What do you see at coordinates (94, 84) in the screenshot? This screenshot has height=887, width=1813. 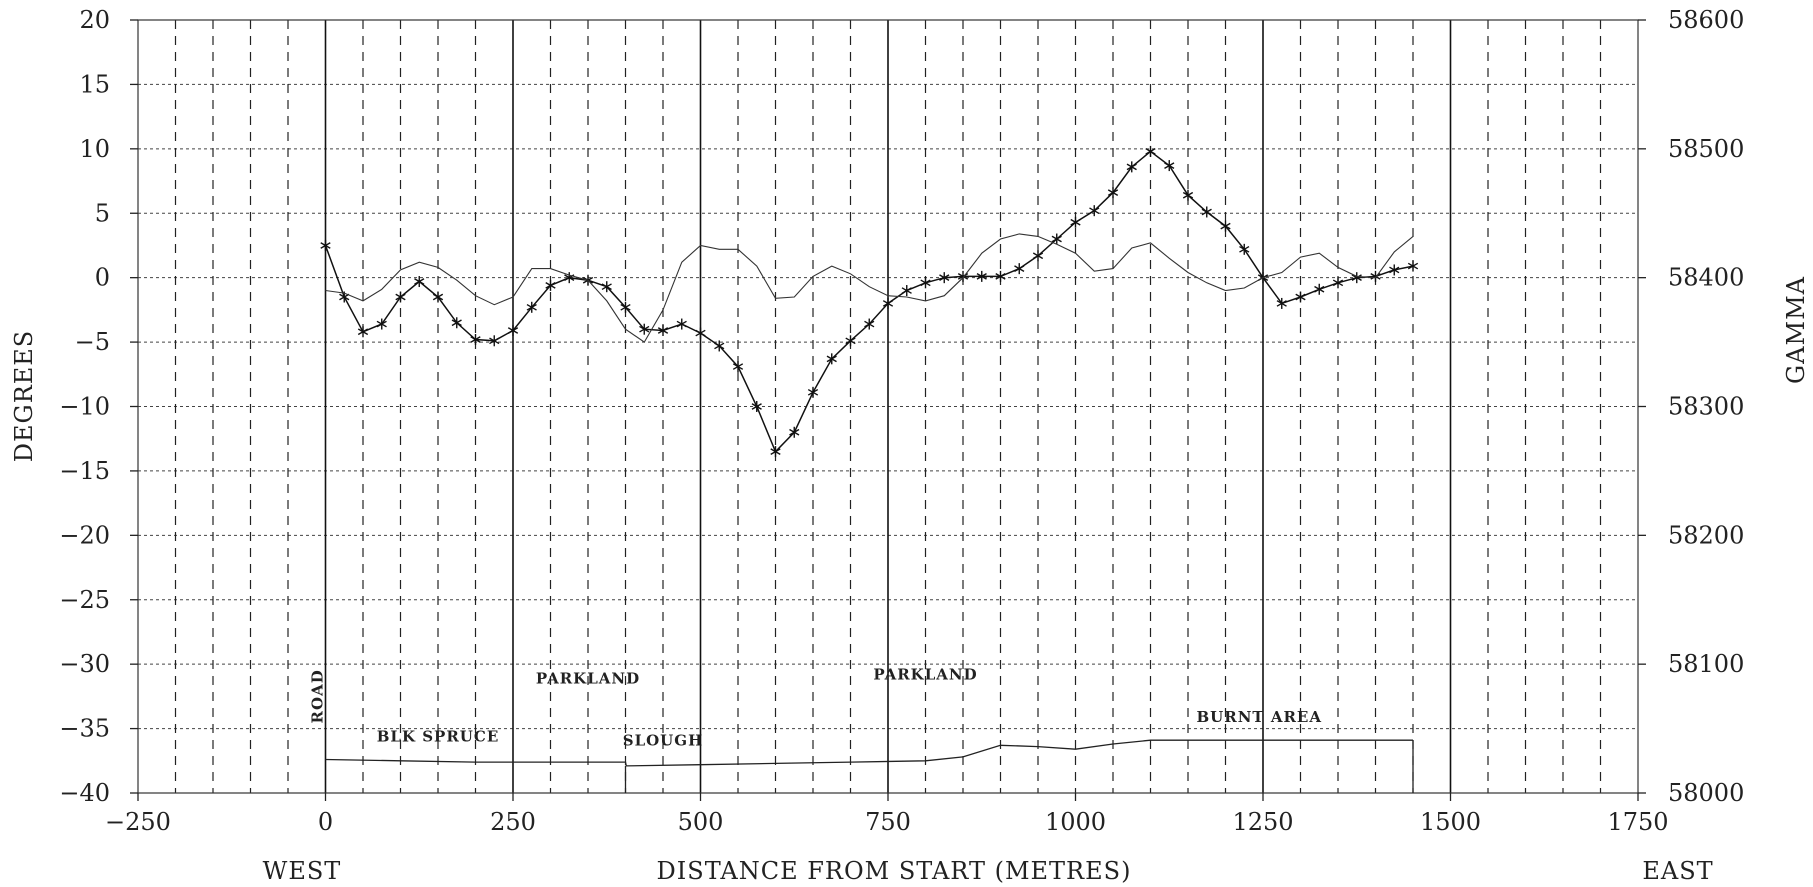 I see `y-tick-label: 15` at bounding box center [94, 84].